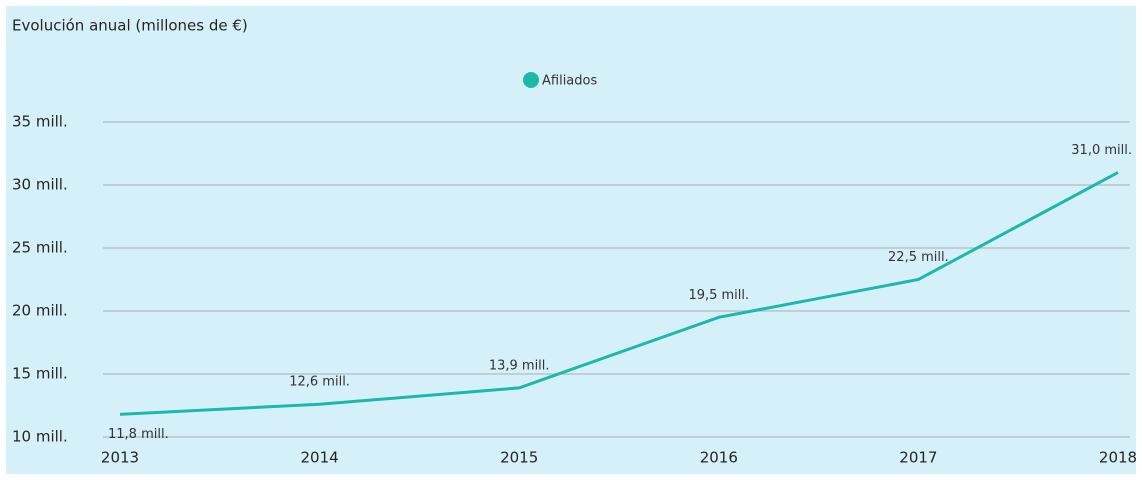 The height and width of the screenshot is (480, 1142). Describe the element at coordinates (130, 26) in the screenshot. I see `chart-title: Evolución anual (millones de €)` at that location.